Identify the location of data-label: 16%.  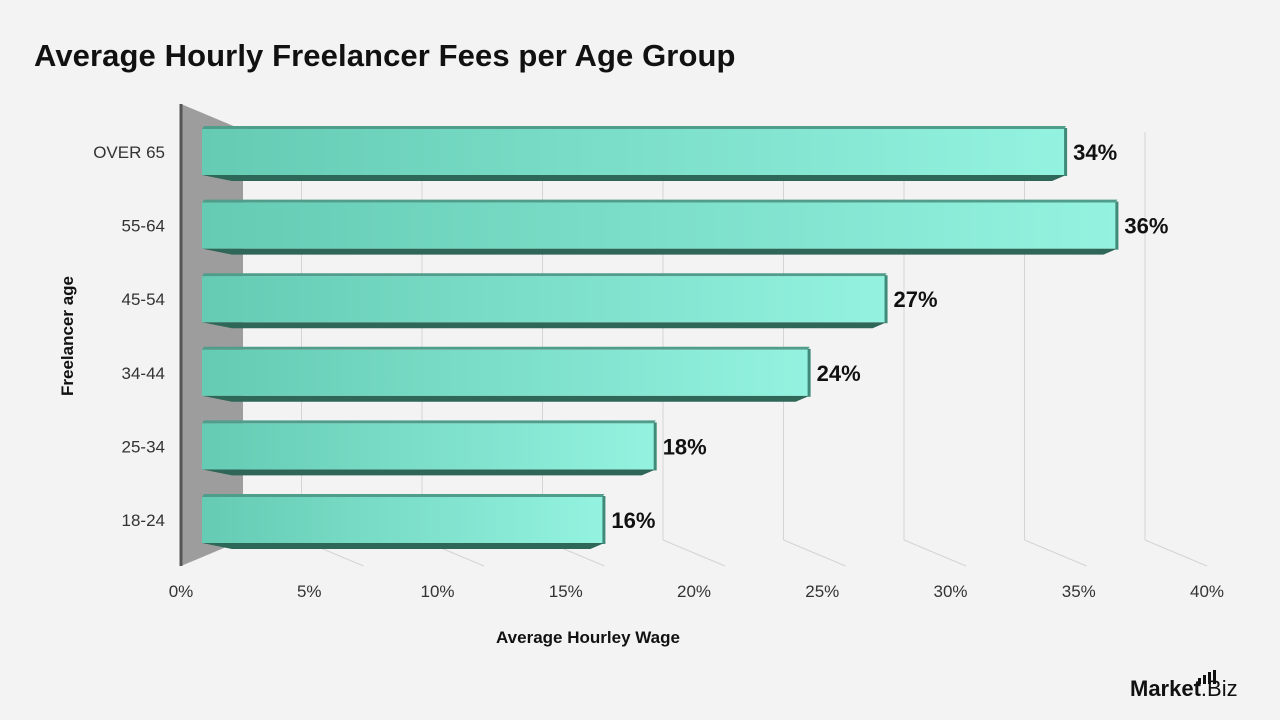
(633, 520).